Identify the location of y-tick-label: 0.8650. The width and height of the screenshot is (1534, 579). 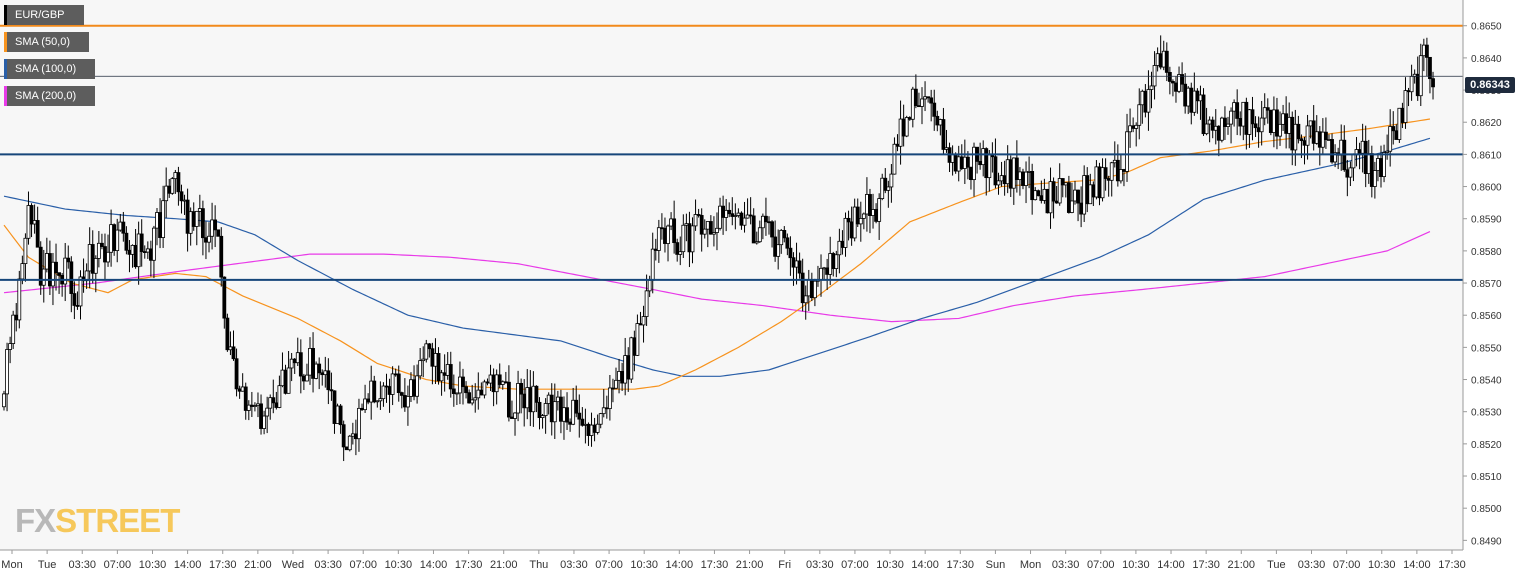
(1486, 27).